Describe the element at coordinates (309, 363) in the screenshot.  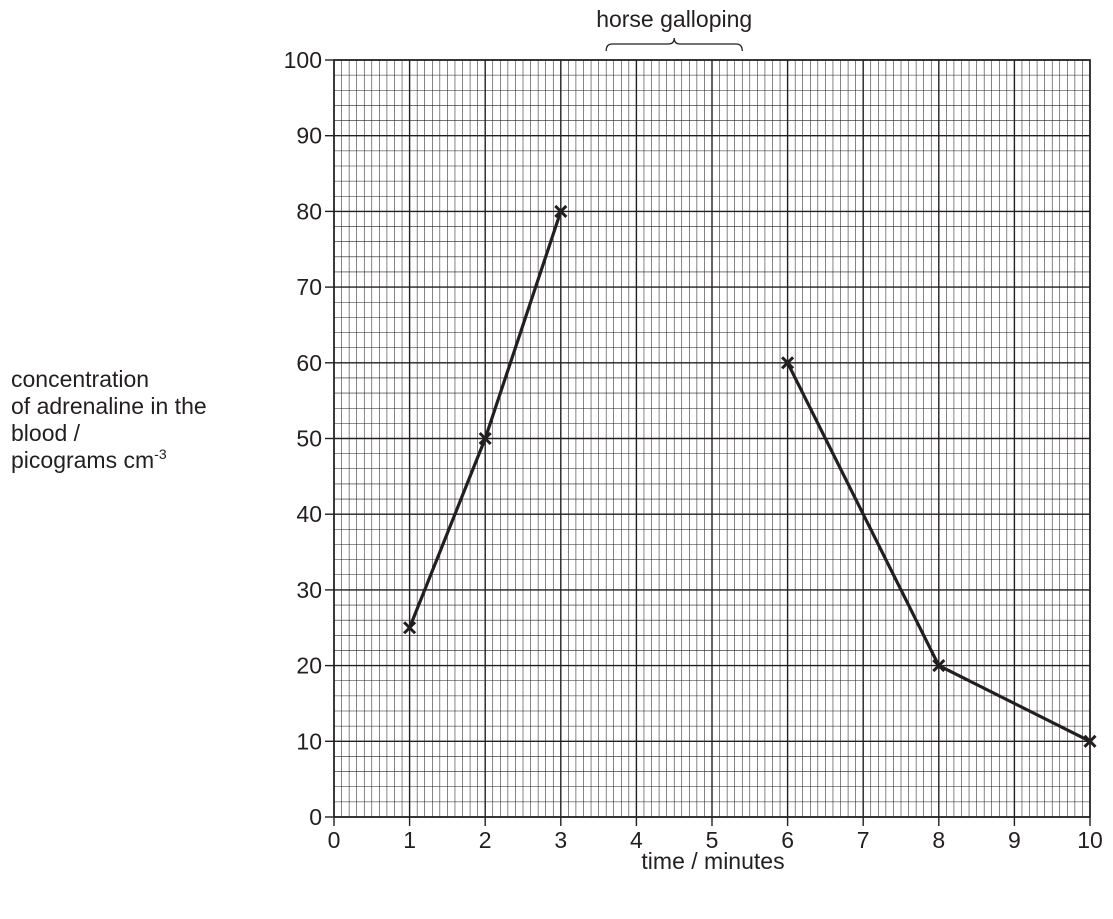
I see `y-tick-label: 60` at that location.